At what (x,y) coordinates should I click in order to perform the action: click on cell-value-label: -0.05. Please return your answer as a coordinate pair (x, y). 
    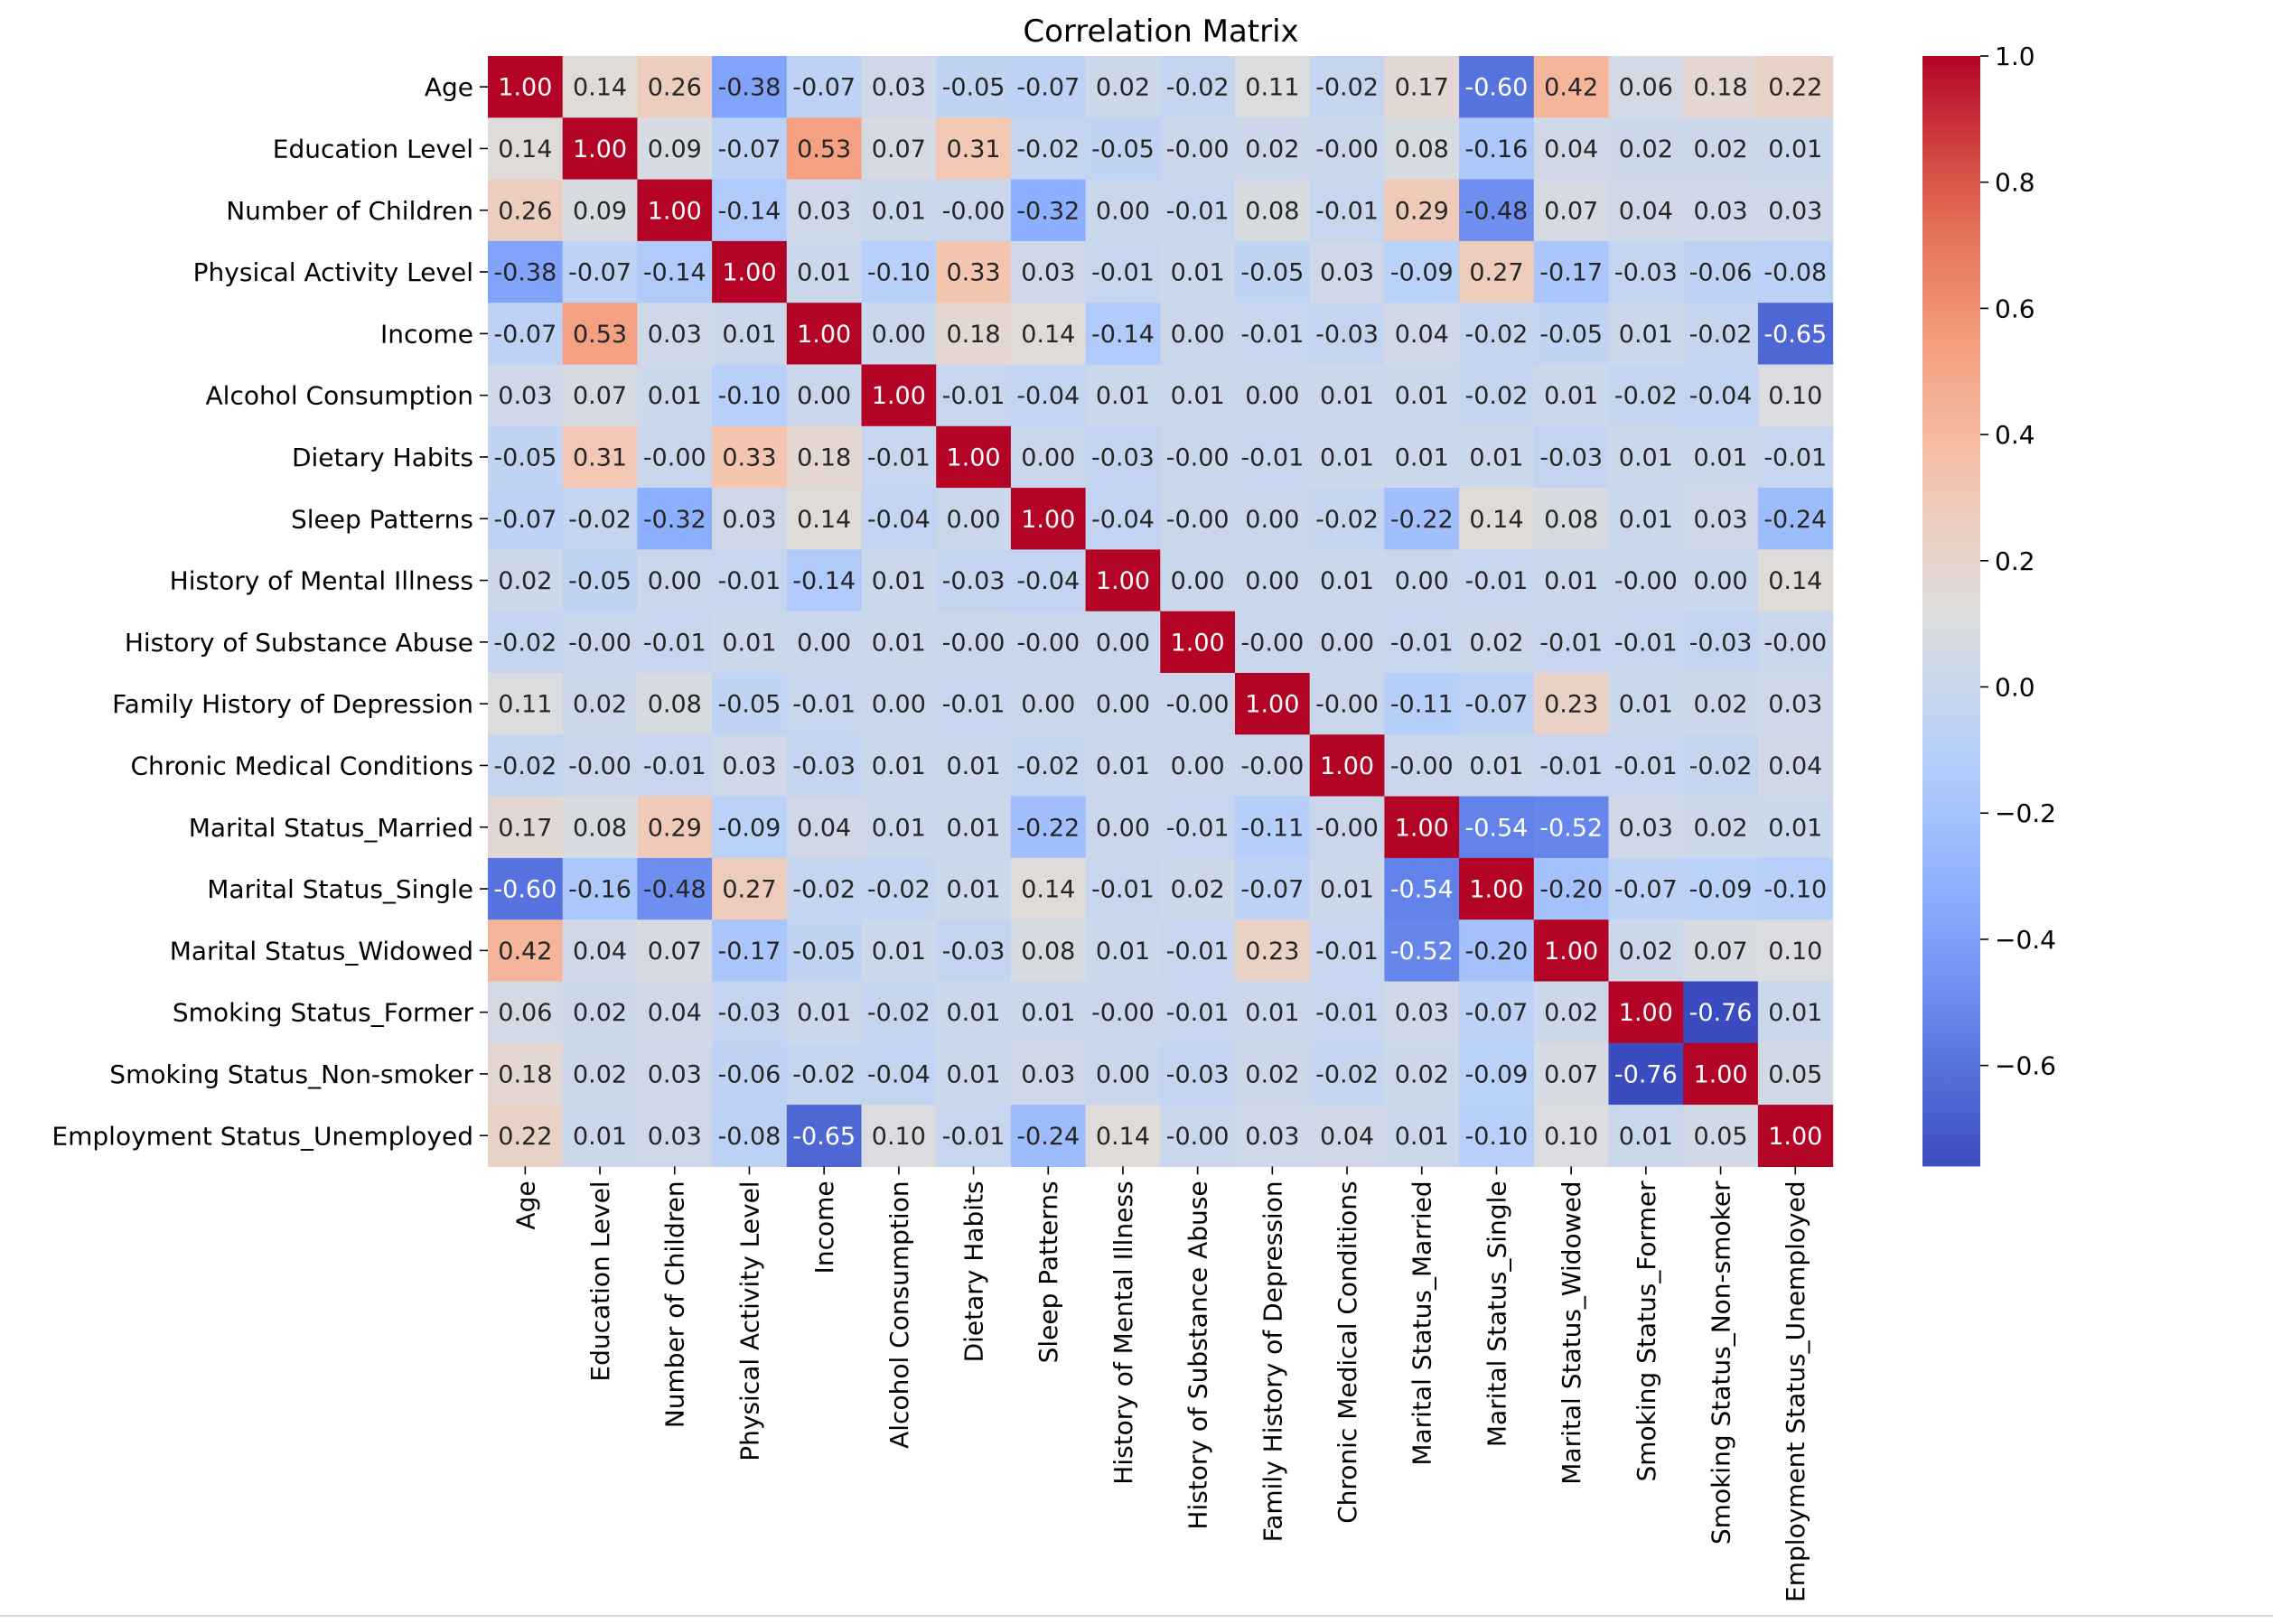
    Looking at the image, I should click on (1571, 335).